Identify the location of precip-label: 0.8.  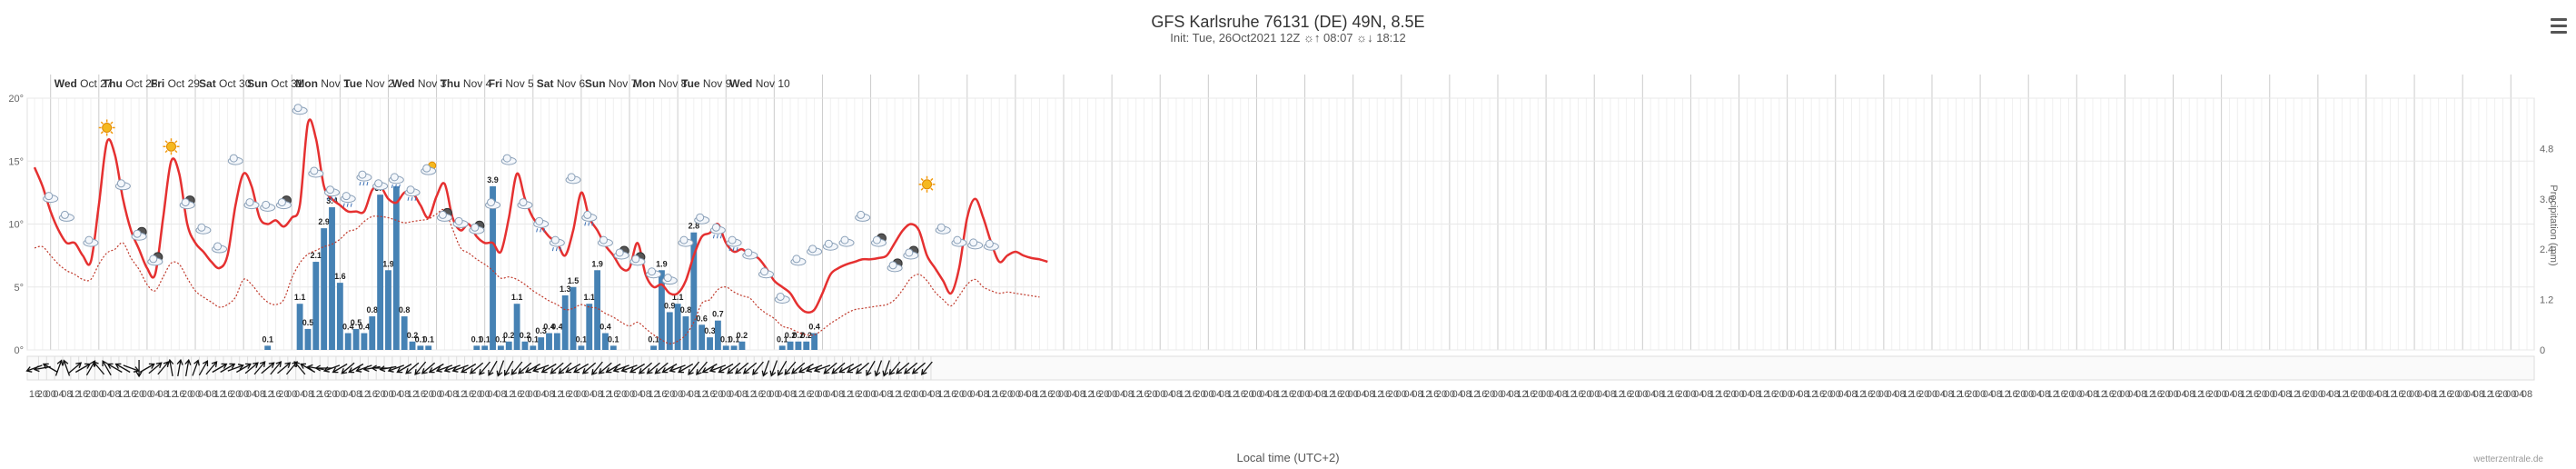
(686, 309).